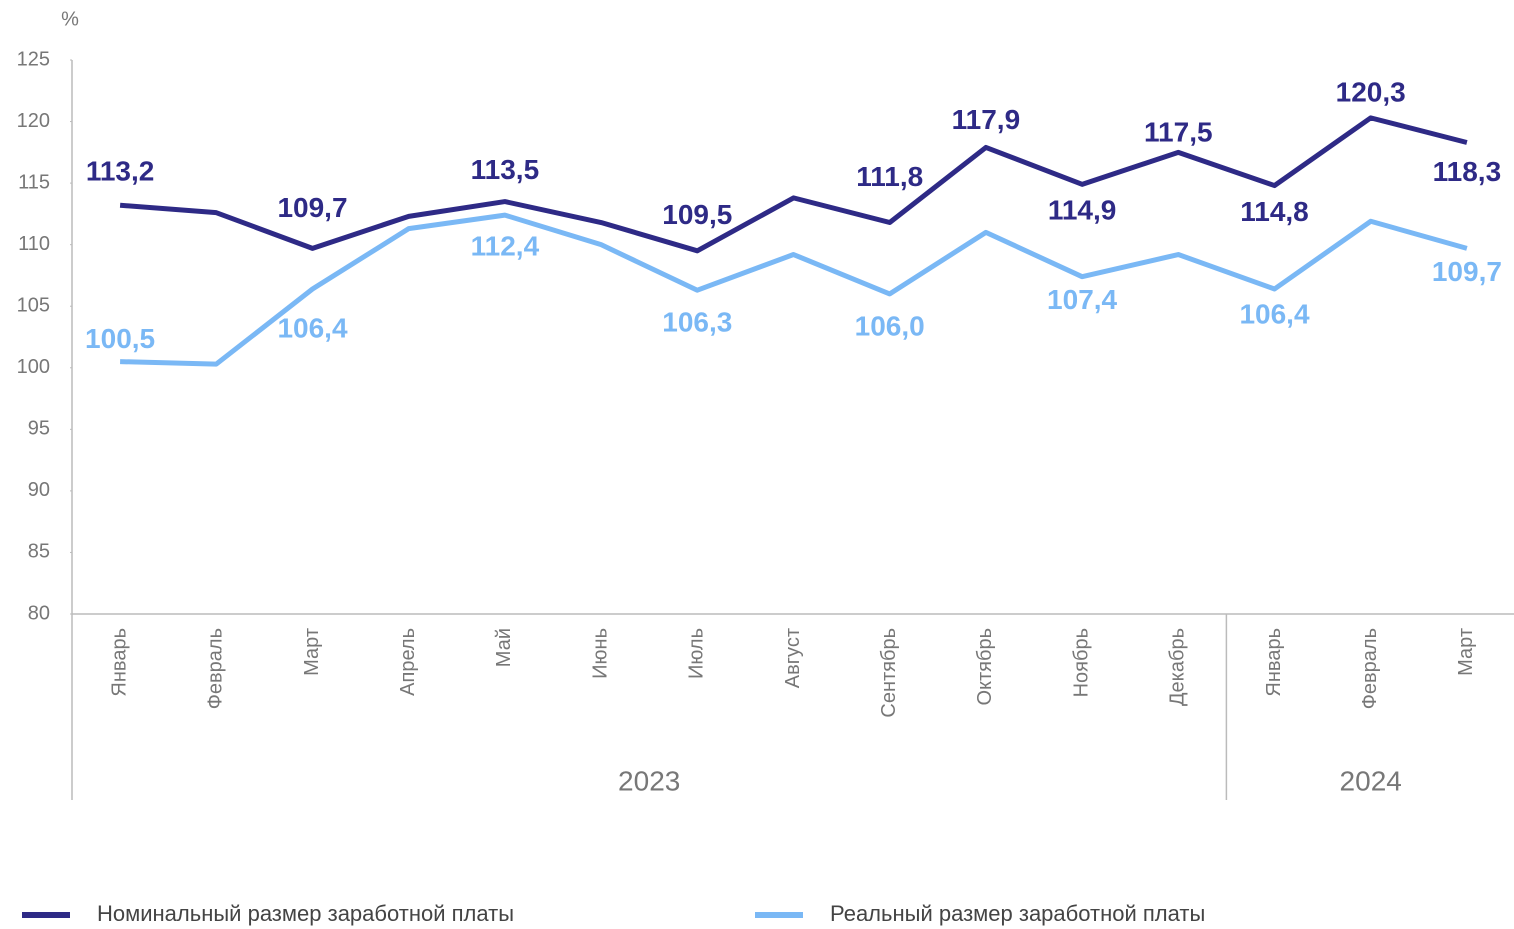  What do you see at coordinates (34, 244) in the screenshot?
I see `y-tick-label: 110` at bounding box center [34, 244].